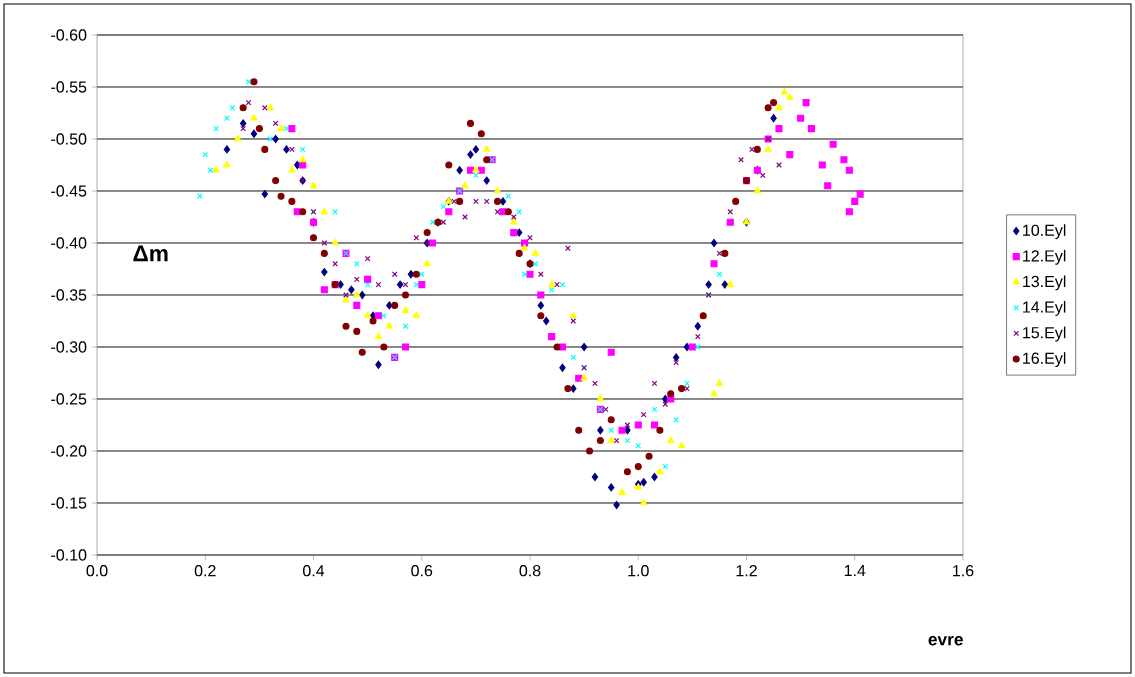  I want to click on x-tick-label: 0.4, so click(314, 571).